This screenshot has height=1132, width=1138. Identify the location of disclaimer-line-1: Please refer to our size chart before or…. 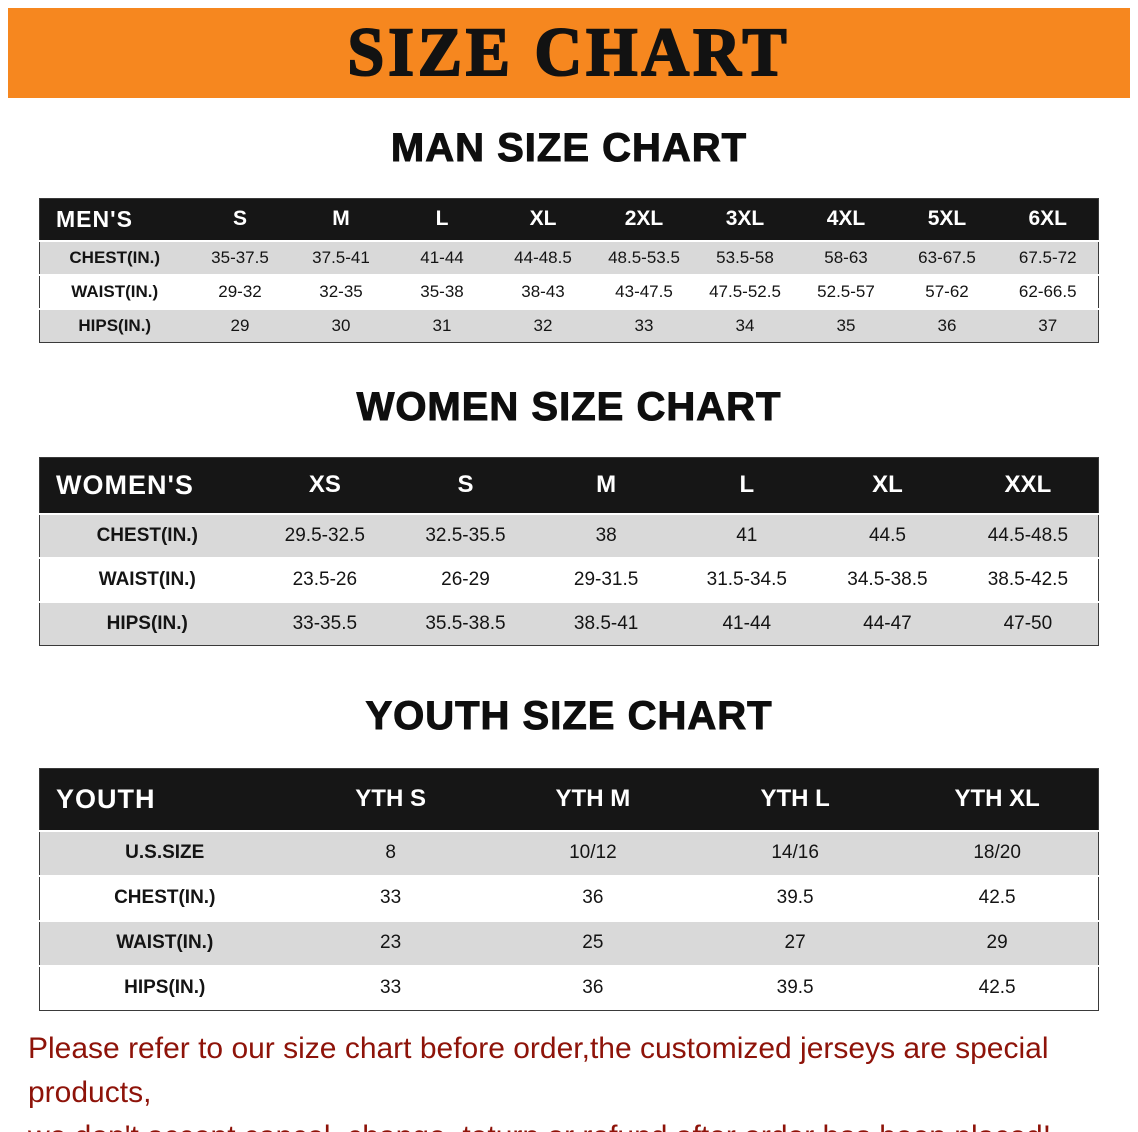
(538, 1070).